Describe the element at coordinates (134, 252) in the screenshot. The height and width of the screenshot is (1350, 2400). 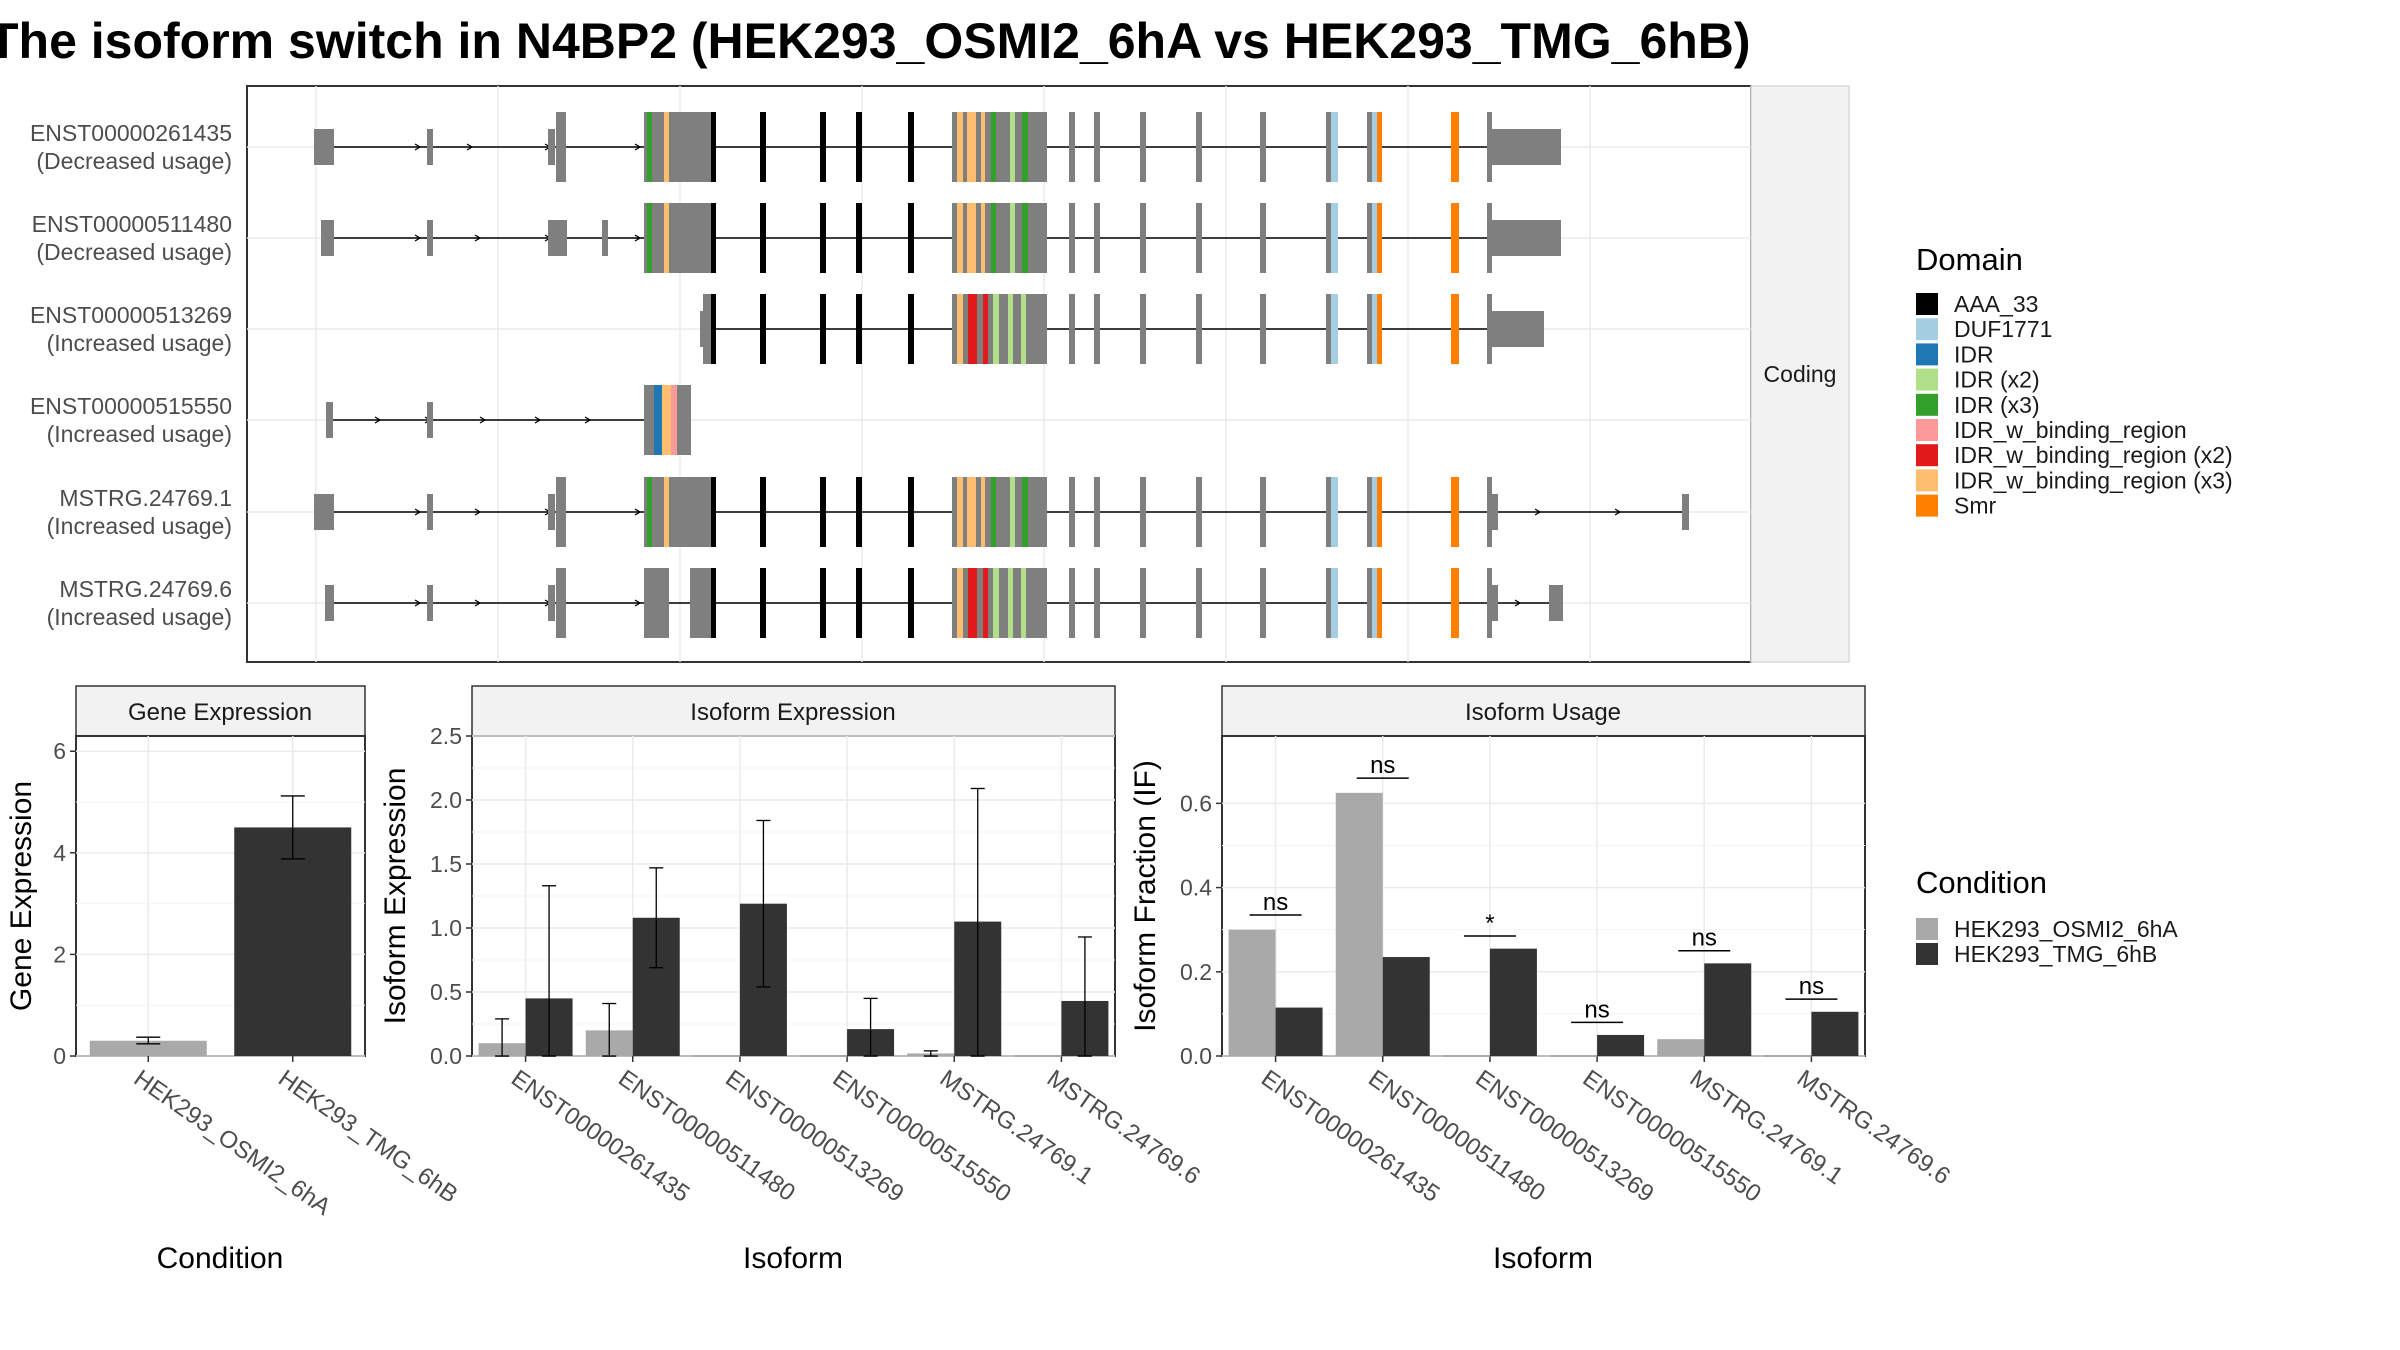
I see `isoform-usage-1: (Decreased usage)` at that location.